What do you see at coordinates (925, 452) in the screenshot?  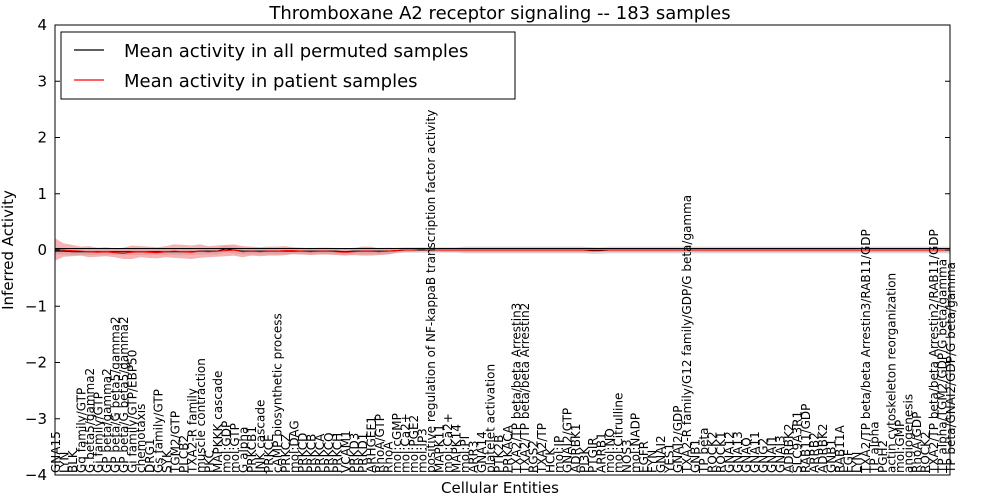 I see `x-tick-label: ROCK2` at bounding box center [925, 452].